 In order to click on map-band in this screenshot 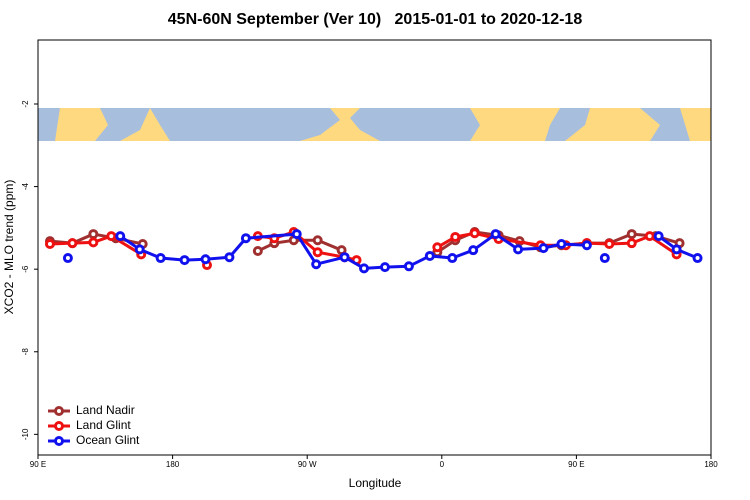, I will do `click(374, 124)`.